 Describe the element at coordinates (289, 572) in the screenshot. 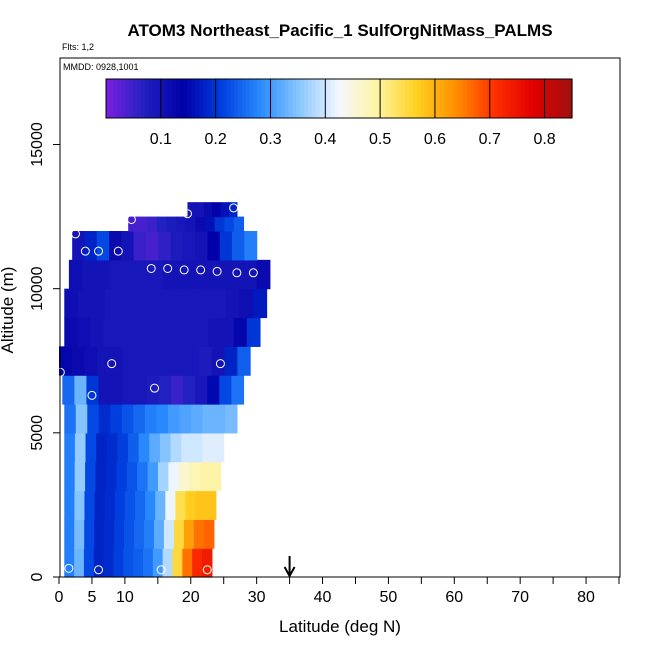

I see `arrow-head` at that location.